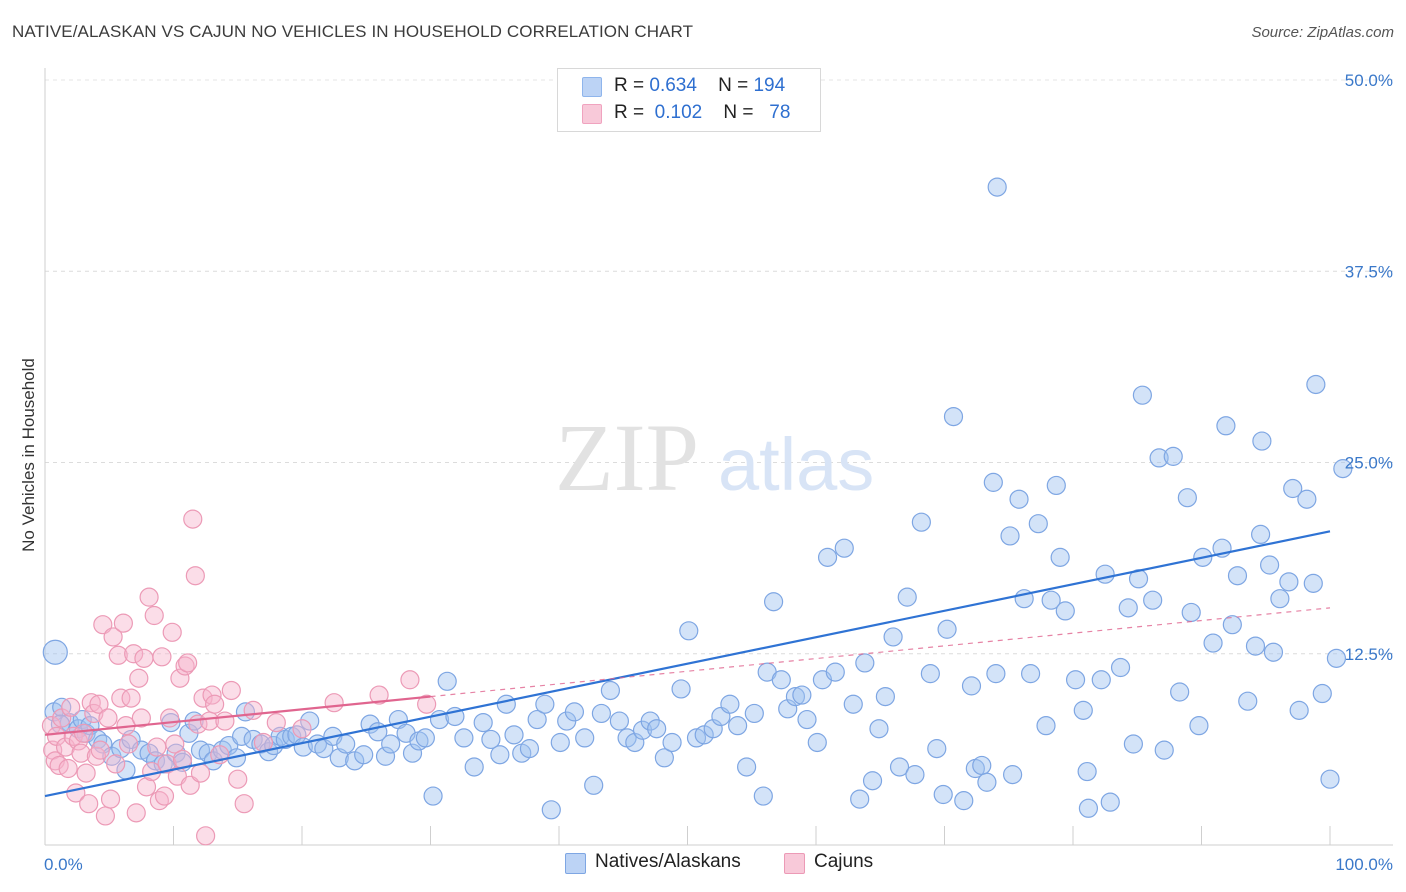 The image size is (1406, 892). What do you see at coordinates (794, 863) in the screenshot?
I see `bottom-legend-swatch-cajuns` at bounding box center [794, 863].